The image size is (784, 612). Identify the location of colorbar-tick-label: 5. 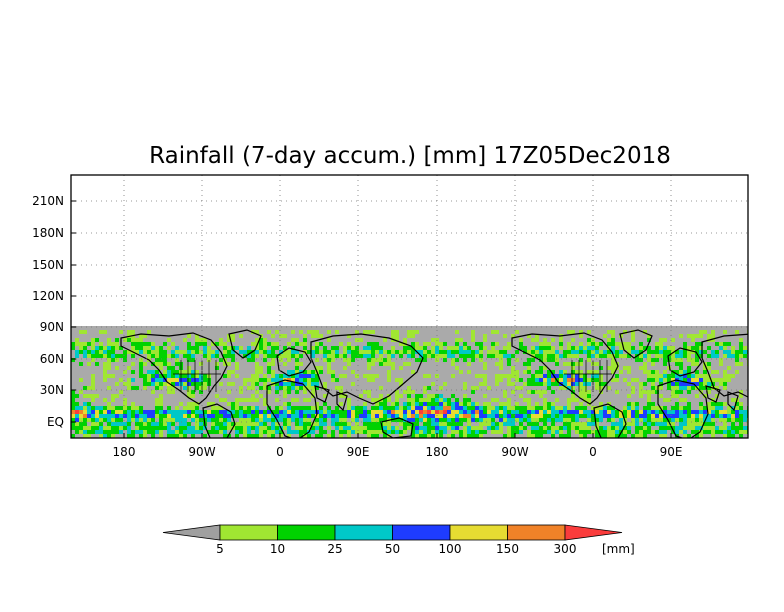
(220, 549).